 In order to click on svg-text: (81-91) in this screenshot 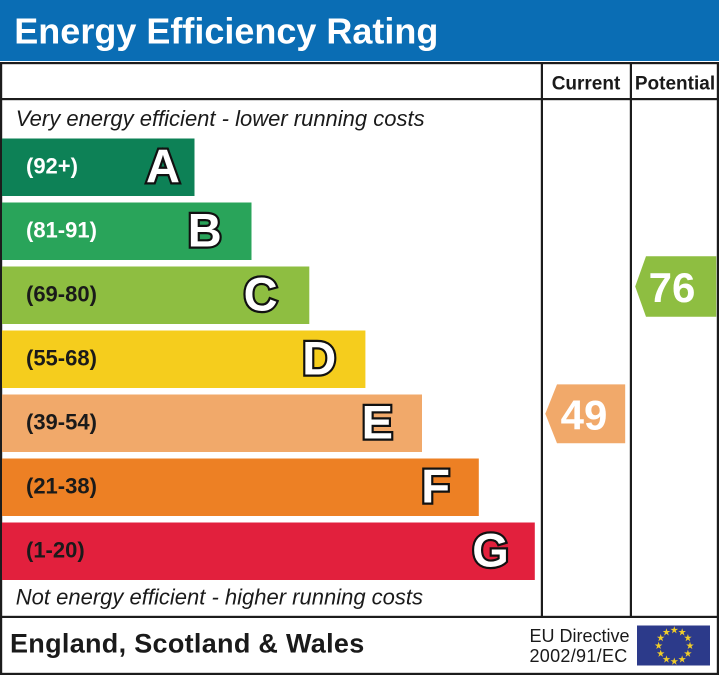, I will do `click(61, 230)`.